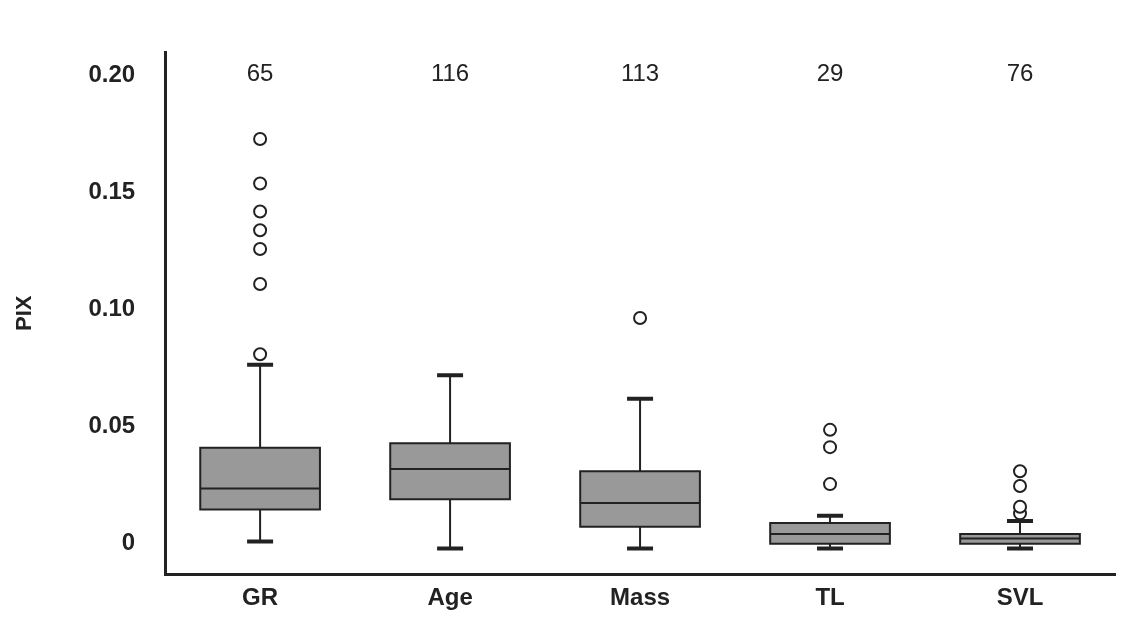 This screenshot has height=631, width=1143. What do you see at coordinates (112, 308) in the screenshot?
I see `y-tick-label: 0.10` at bounding box center [112, 308].